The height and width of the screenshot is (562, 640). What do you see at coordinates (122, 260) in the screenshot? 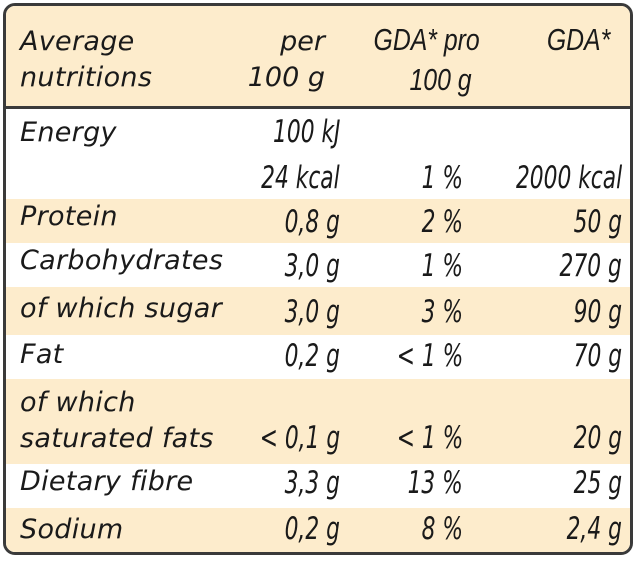
I see `row-label: Carbohydrates` at bounding box center [122, 260].